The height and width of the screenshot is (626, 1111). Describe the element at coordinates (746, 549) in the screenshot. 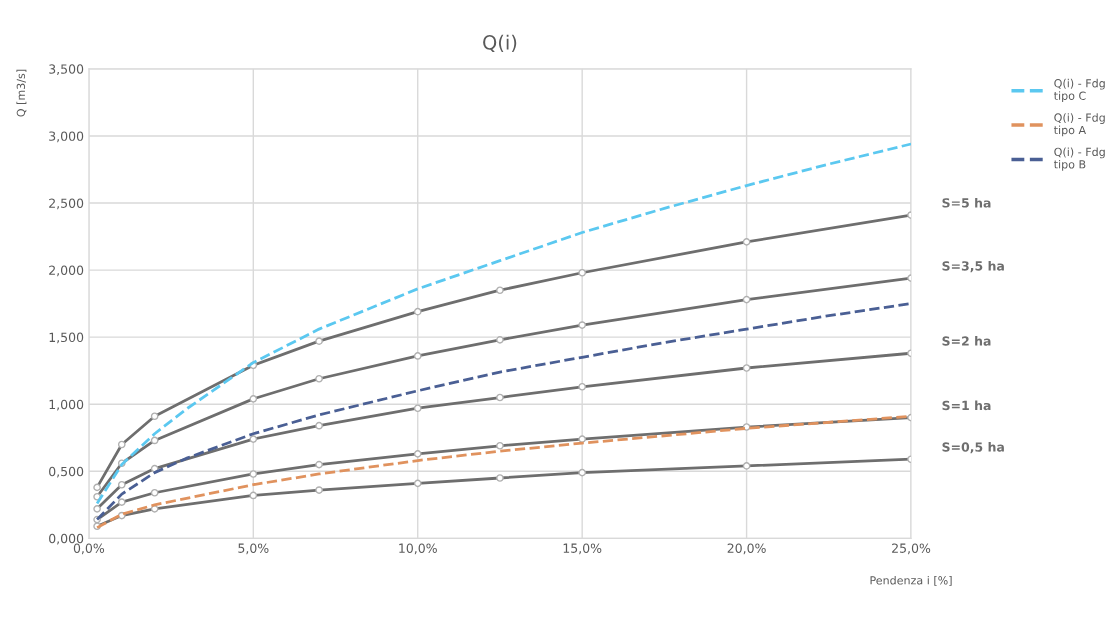

I see `x-tick-label: 20,0%` at that location.